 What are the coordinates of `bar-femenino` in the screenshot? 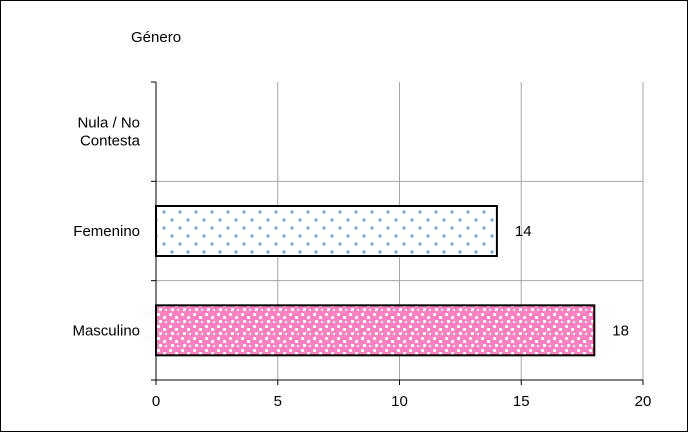 It's located at (326, 231).